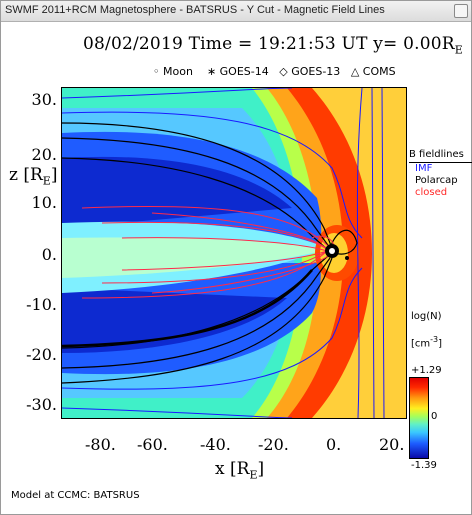 The image size is (472, 515). What do you see at coordinates (44, 154) in the screenshot?
I see `y-tick-20: 20.` at bounding box center [44, 154].